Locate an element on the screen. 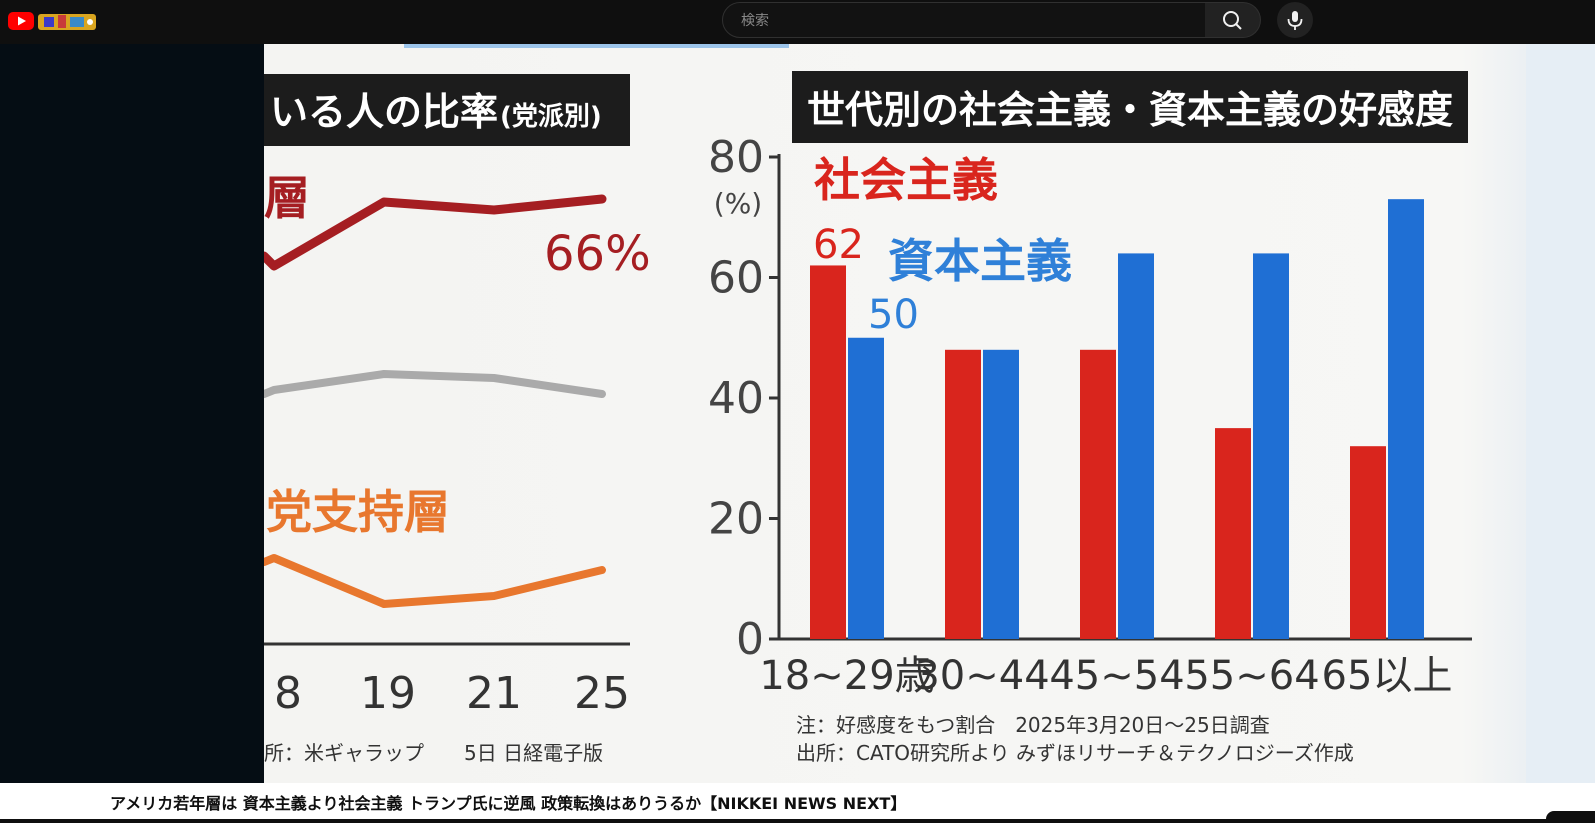 The height and width of the screenshot is (823, 1595). chart-source: 出所：CATO研究所より みずほリサーチ＆テクノロジーズ作成 is located at coordinates (1075, 753).